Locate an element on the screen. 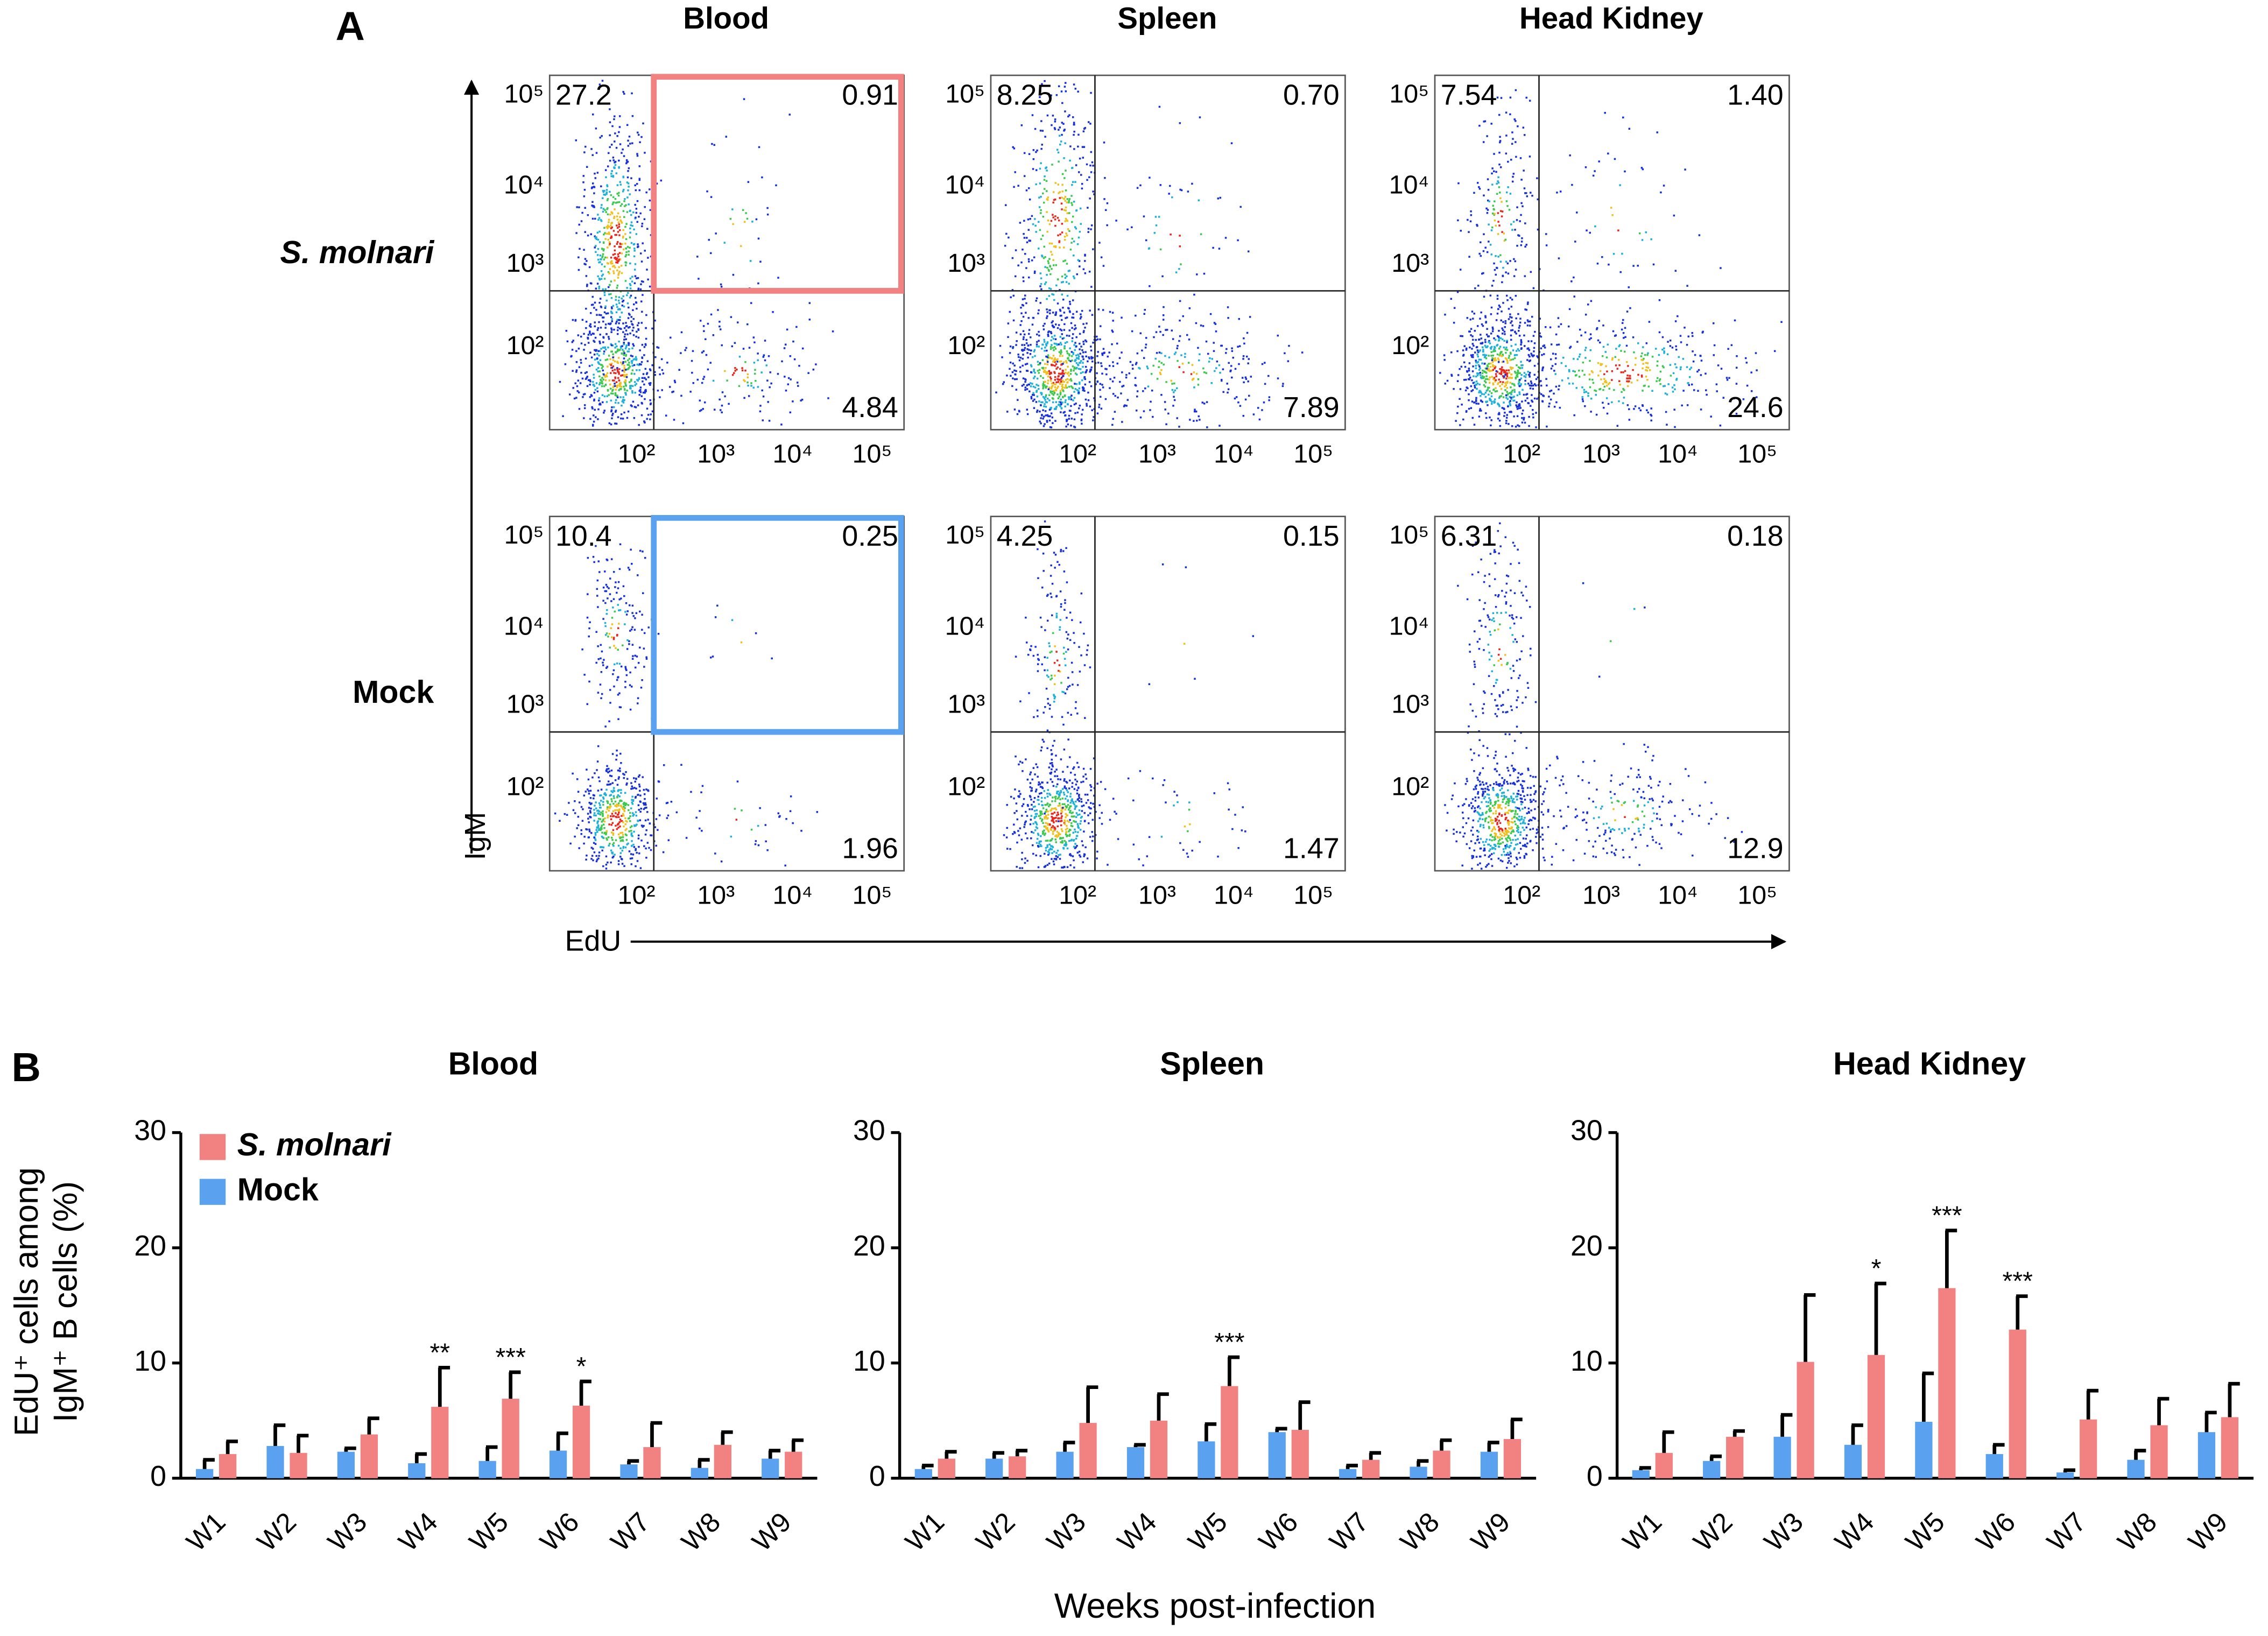 The width and height of the screenshot is (2268, 1636). x-tick-label: 10⁵ is located at coordinates (1757, 454).